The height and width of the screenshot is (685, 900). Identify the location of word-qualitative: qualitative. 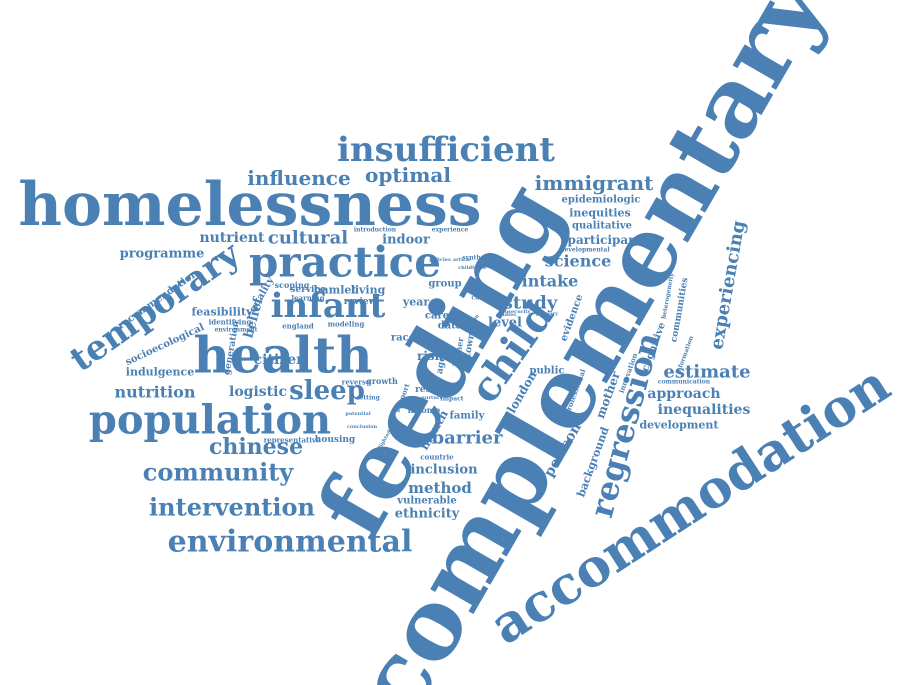
(602, 226).